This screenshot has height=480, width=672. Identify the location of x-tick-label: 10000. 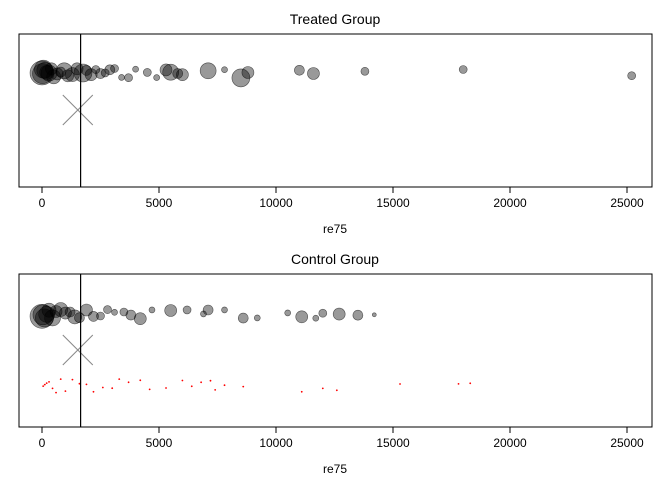
(276, 443).